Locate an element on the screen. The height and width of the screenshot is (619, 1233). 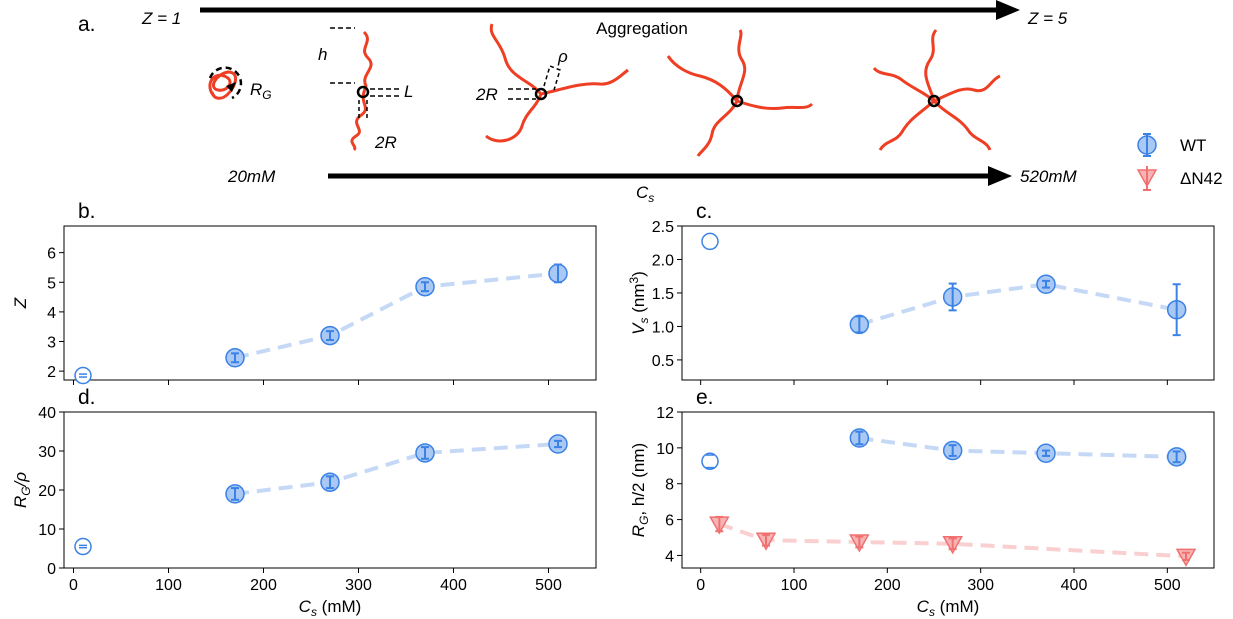
arrow-top-right-label: Z = 5 is located at coordinates (1047, 18).